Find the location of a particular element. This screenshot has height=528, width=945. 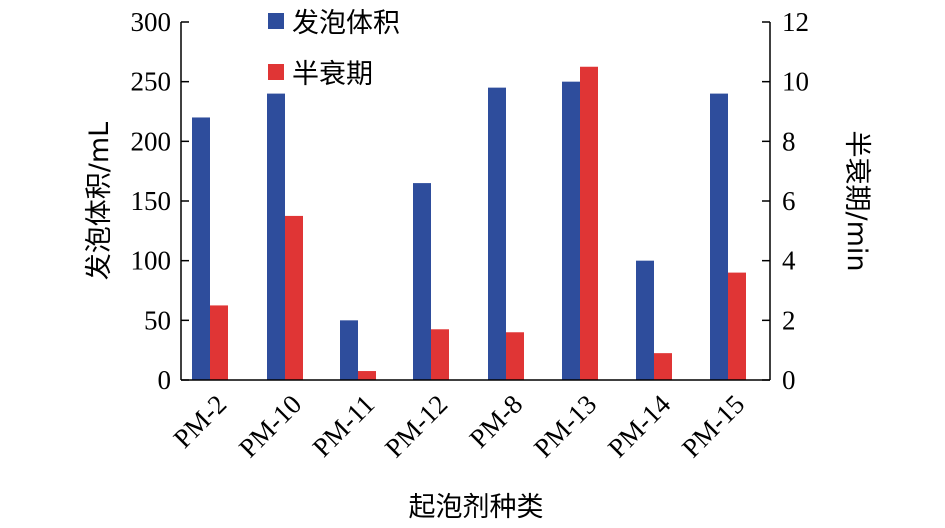

x-tick-label: PM-10 is located at coordinates (270, 426).